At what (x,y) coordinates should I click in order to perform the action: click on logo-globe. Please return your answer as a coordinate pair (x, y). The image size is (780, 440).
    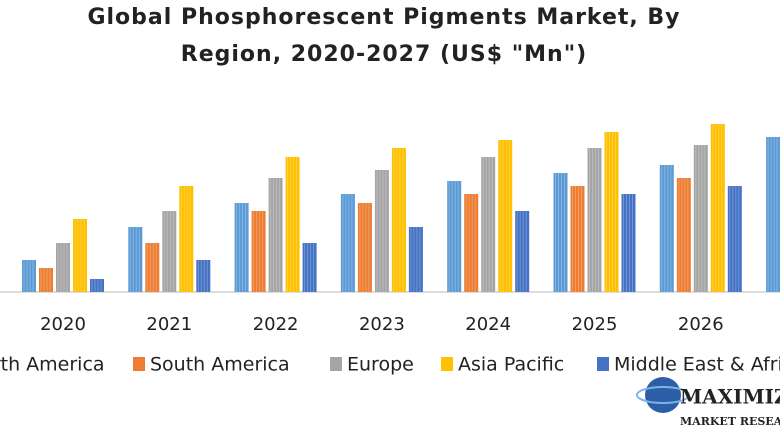
    Looking at the image, I should click on (663, 395).